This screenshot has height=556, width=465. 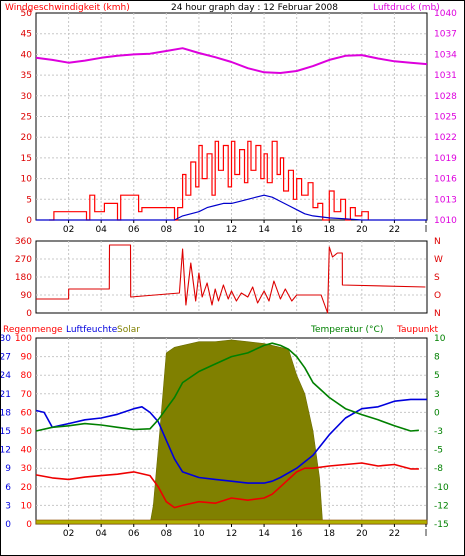 What do you see at coordinates (27, 376) in the screenshot?
I see `y-tick-label: 80` at bounding box center [27, 376].